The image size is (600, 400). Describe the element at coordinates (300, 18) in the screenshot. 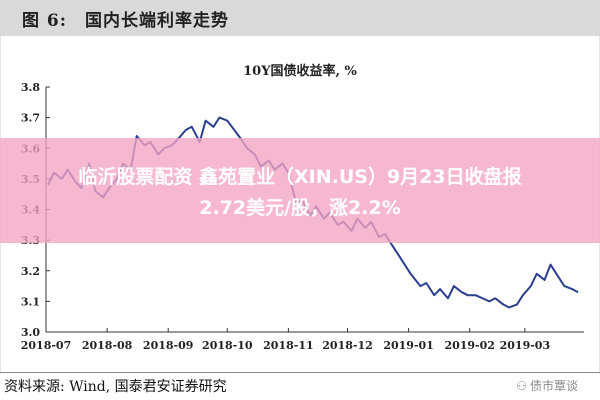

I see `figure-header: 图 6: 国内长端利率走势` at that location.